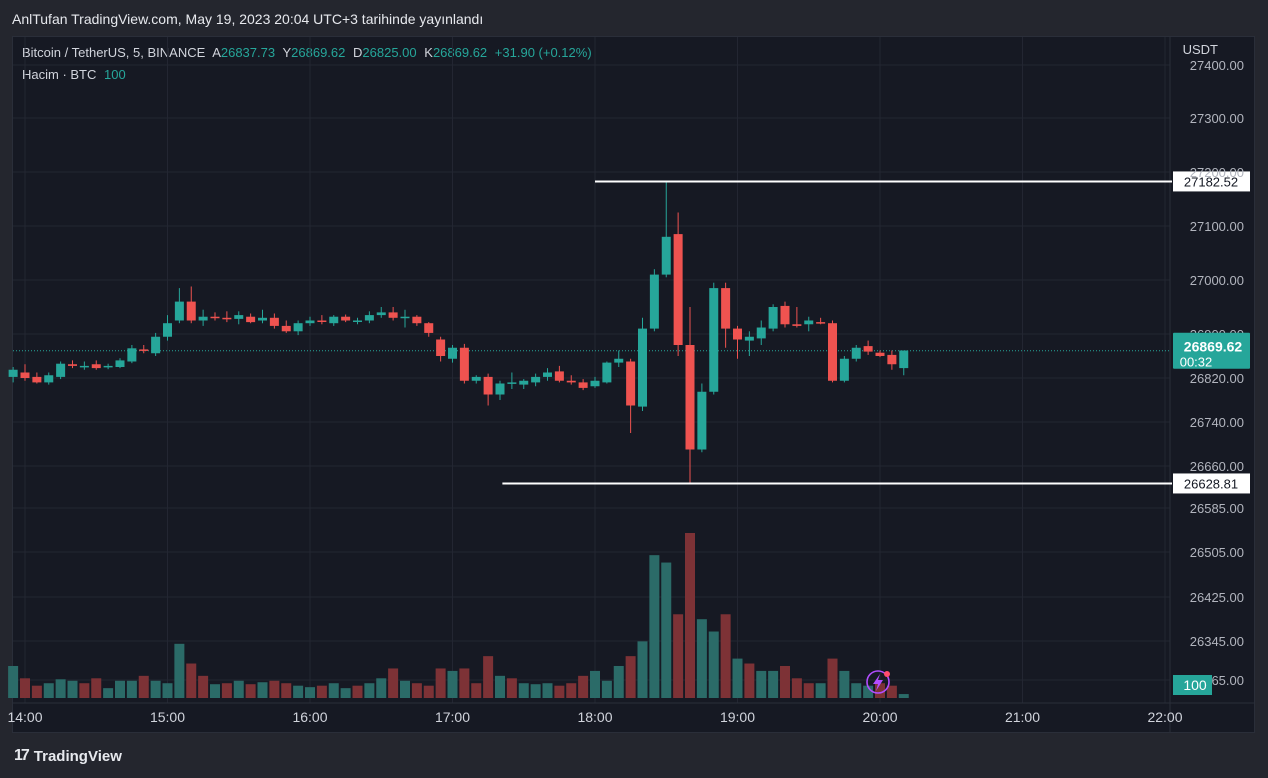 The image size is (1268, 778). What do you see at coordinates (114, 52) in the screenshot?
I see `symbol-title: Bitcoin / TetherUS, 5, BINANCE` at bounding box center [114, 52].